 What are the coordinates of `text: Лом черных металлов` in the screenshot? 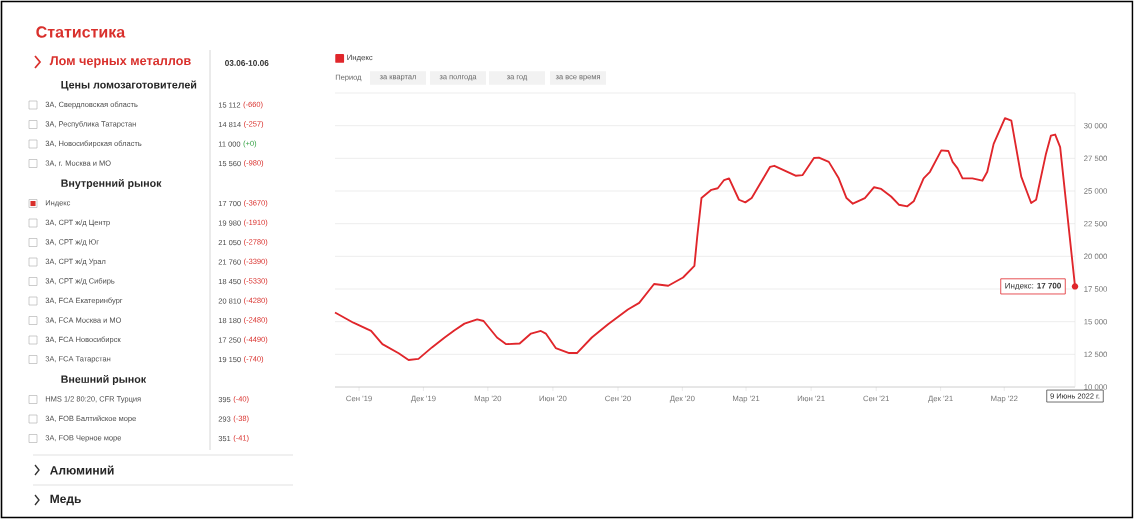 It's located at (120, 62).